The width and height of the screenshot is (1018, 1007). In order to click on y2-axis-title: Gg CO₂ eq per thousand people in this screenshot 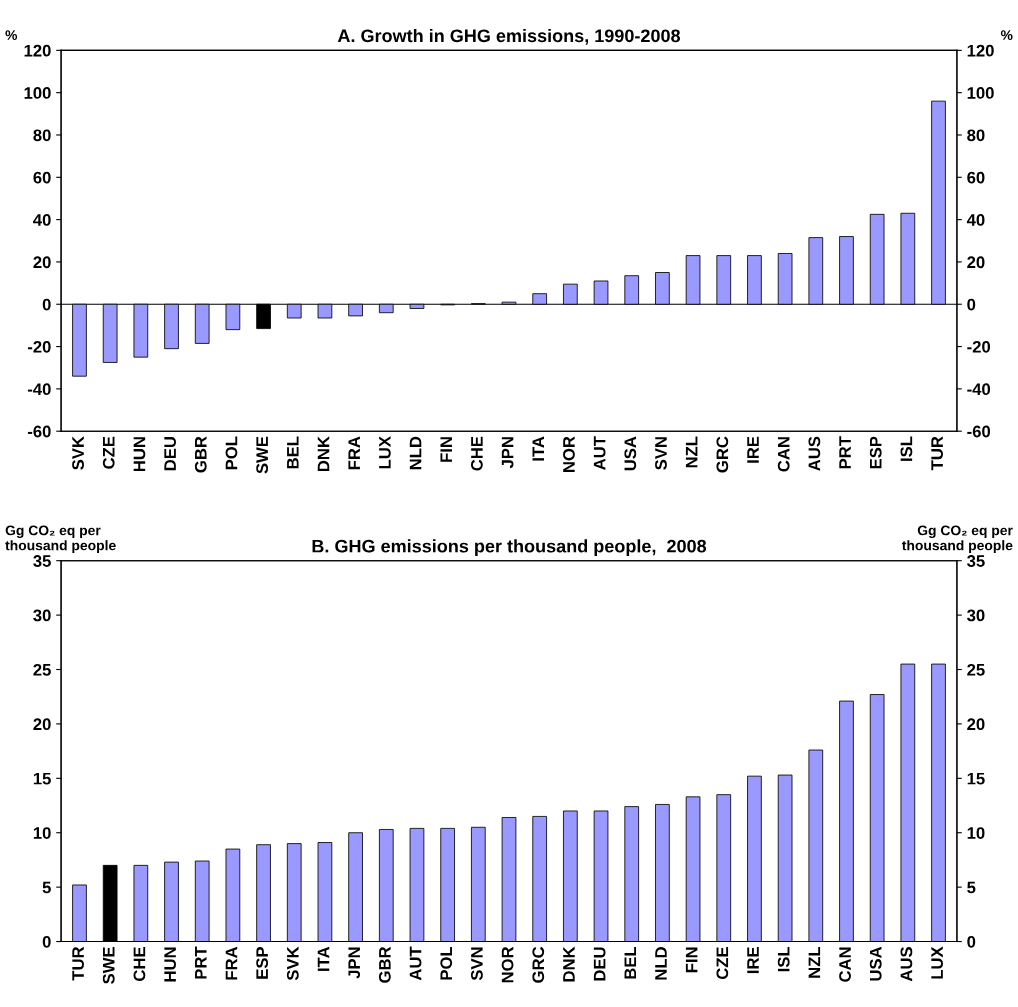, I will do `click(957, 539)`.